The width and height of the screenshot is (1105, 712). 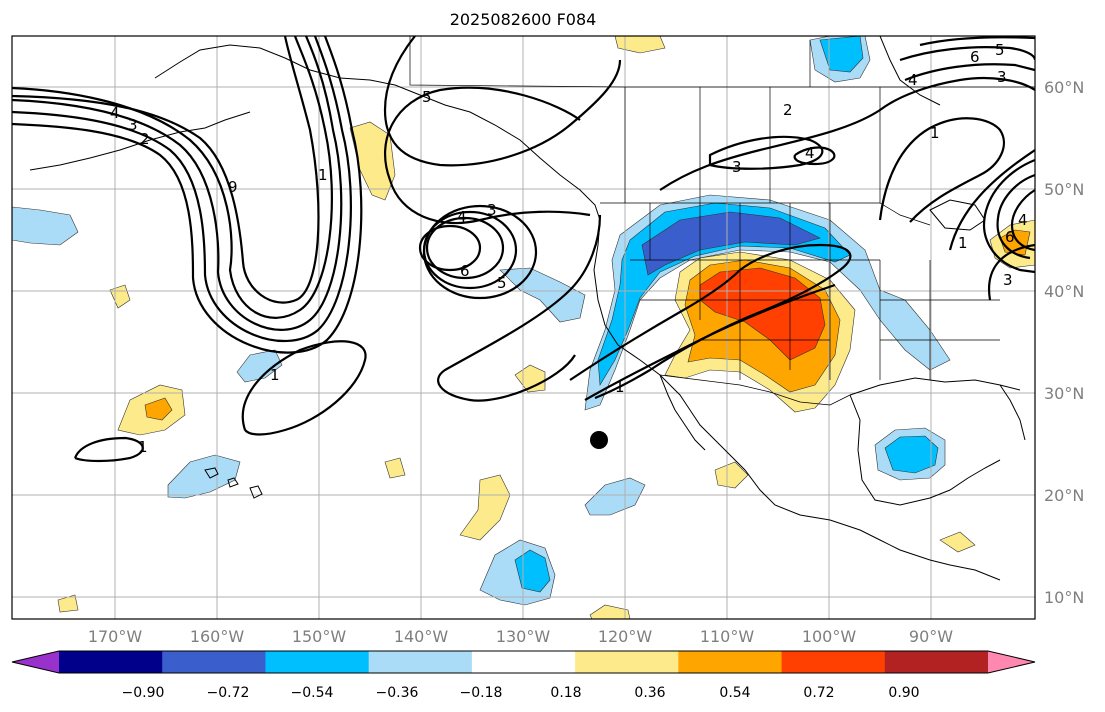 What do you see at coordinates (115, 636) in the screenshot?
I see `lon-label: 170°W` at bounding box center [115, 636].